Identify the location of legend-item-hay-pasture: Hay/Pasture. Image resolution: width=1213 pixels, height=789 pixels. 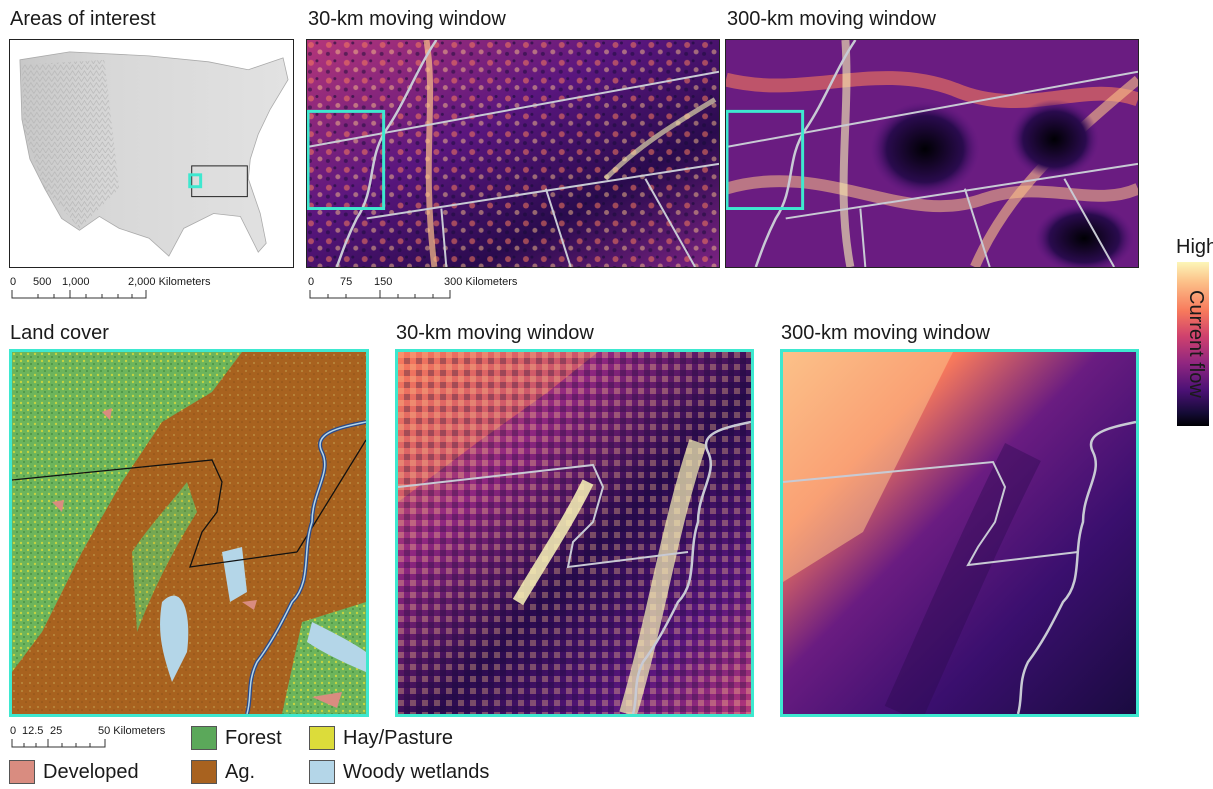
(381, 738).